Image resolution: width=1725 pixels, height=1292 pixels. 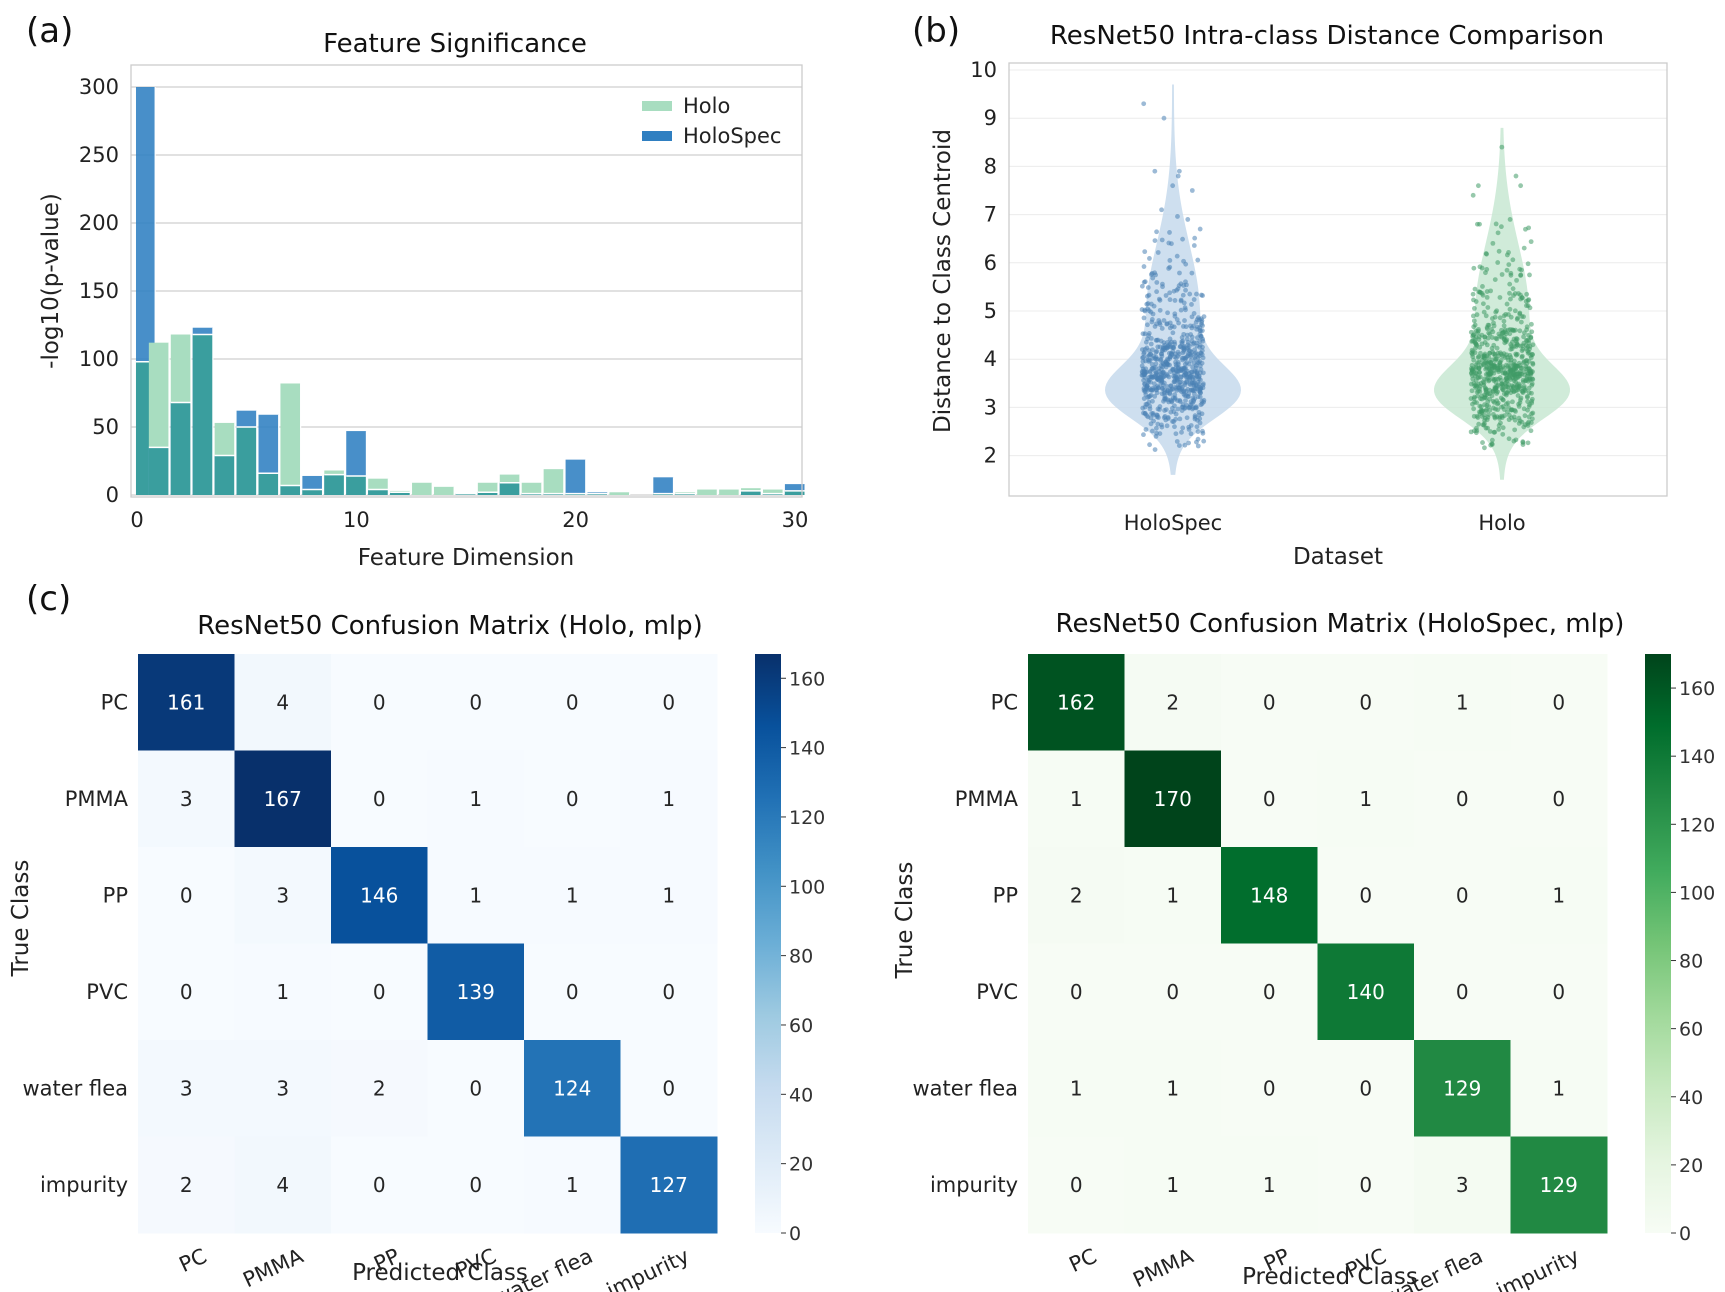 What do you see at coordinates (1697, 757) in the screenshot?
I see `colorbar-tick-label: 140` at bounding box center [1697, 757].